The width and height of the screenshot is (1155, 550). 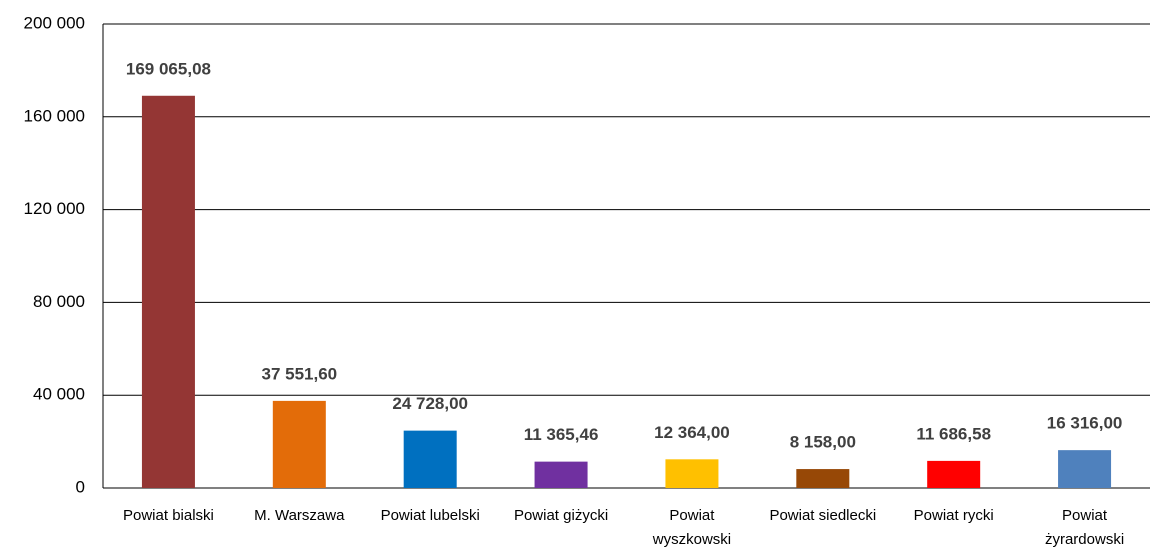 I want to click on y-tick-label: 160 000, so click(x=54, y=115).